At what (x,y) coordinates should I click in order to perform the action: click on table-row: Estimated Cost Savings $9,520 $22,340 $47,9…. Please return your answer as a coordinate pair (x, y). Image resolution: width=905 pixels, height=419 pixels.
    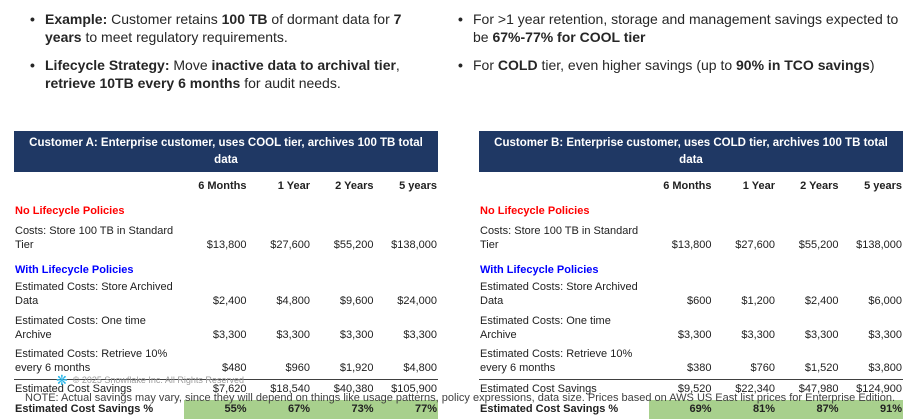
    Looking at the image, I should click on (691, 389).